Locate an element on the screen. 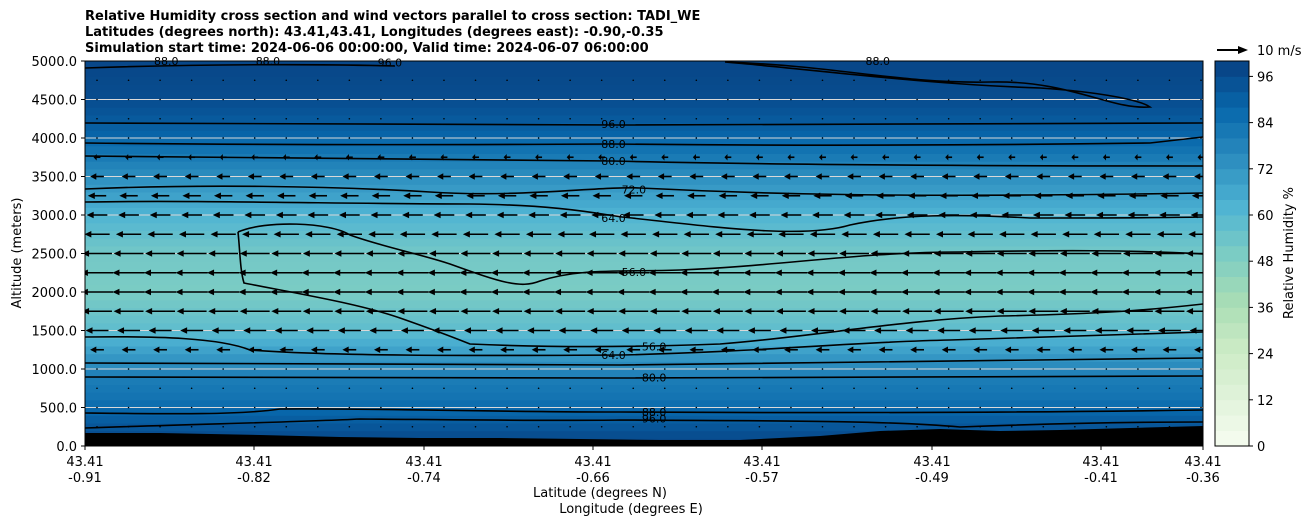  contour-line-64-lower is located at coordinates (644, 344).